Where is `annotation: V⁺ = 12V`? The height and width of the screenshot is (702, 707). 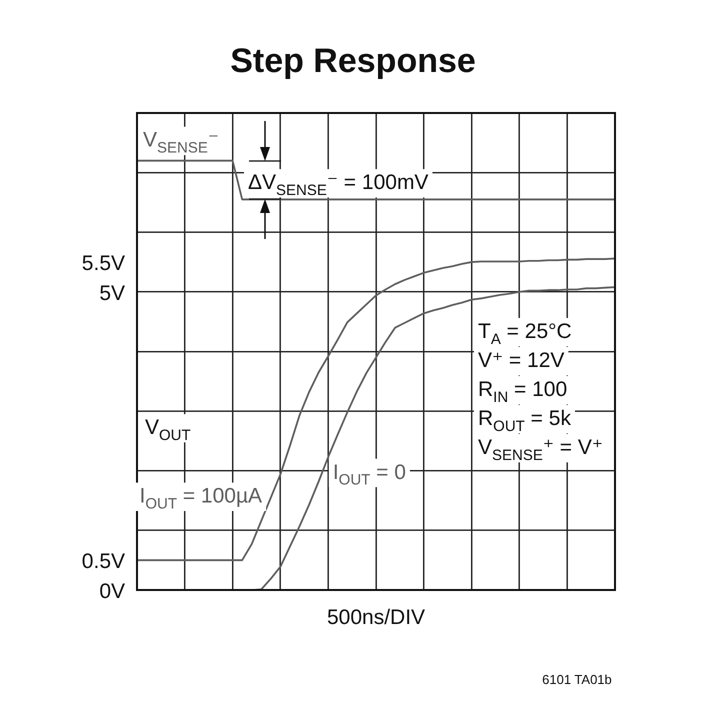
annotation: V⁺ = 12V is located at coordinates (521, 360).